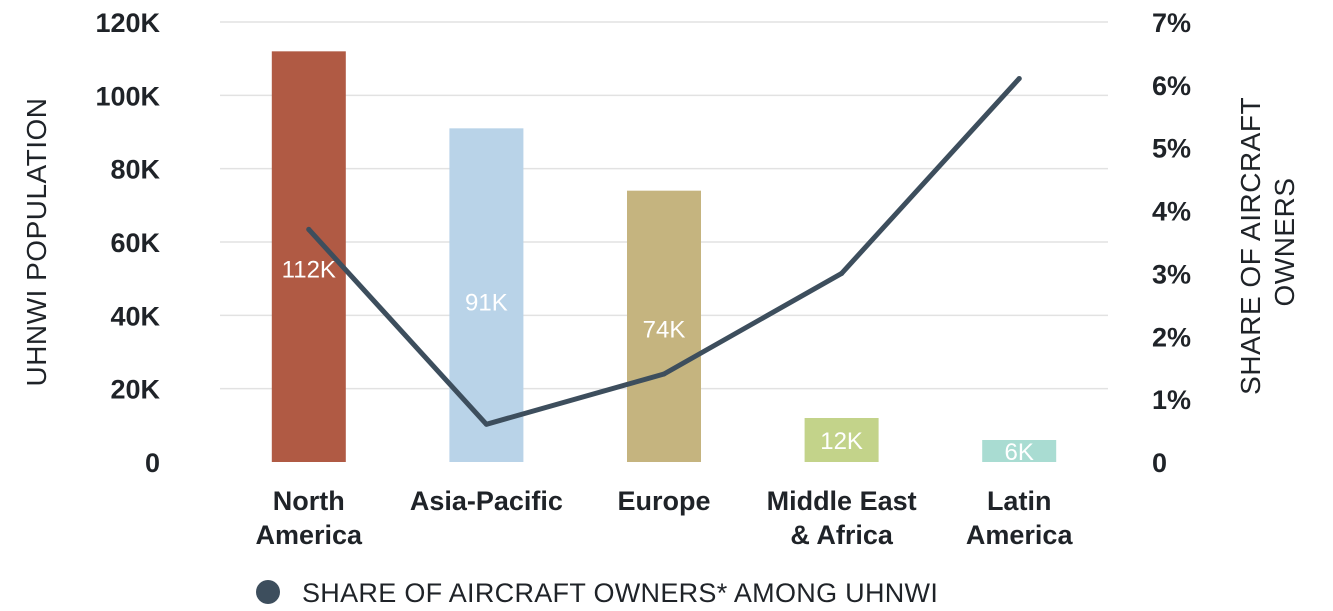 This screenshot has width=1333, height=611. What do you see at coordinates (309, 269) in the screenshot?
I see `bar-label-1: 112K` at bounding box center [309, 269].